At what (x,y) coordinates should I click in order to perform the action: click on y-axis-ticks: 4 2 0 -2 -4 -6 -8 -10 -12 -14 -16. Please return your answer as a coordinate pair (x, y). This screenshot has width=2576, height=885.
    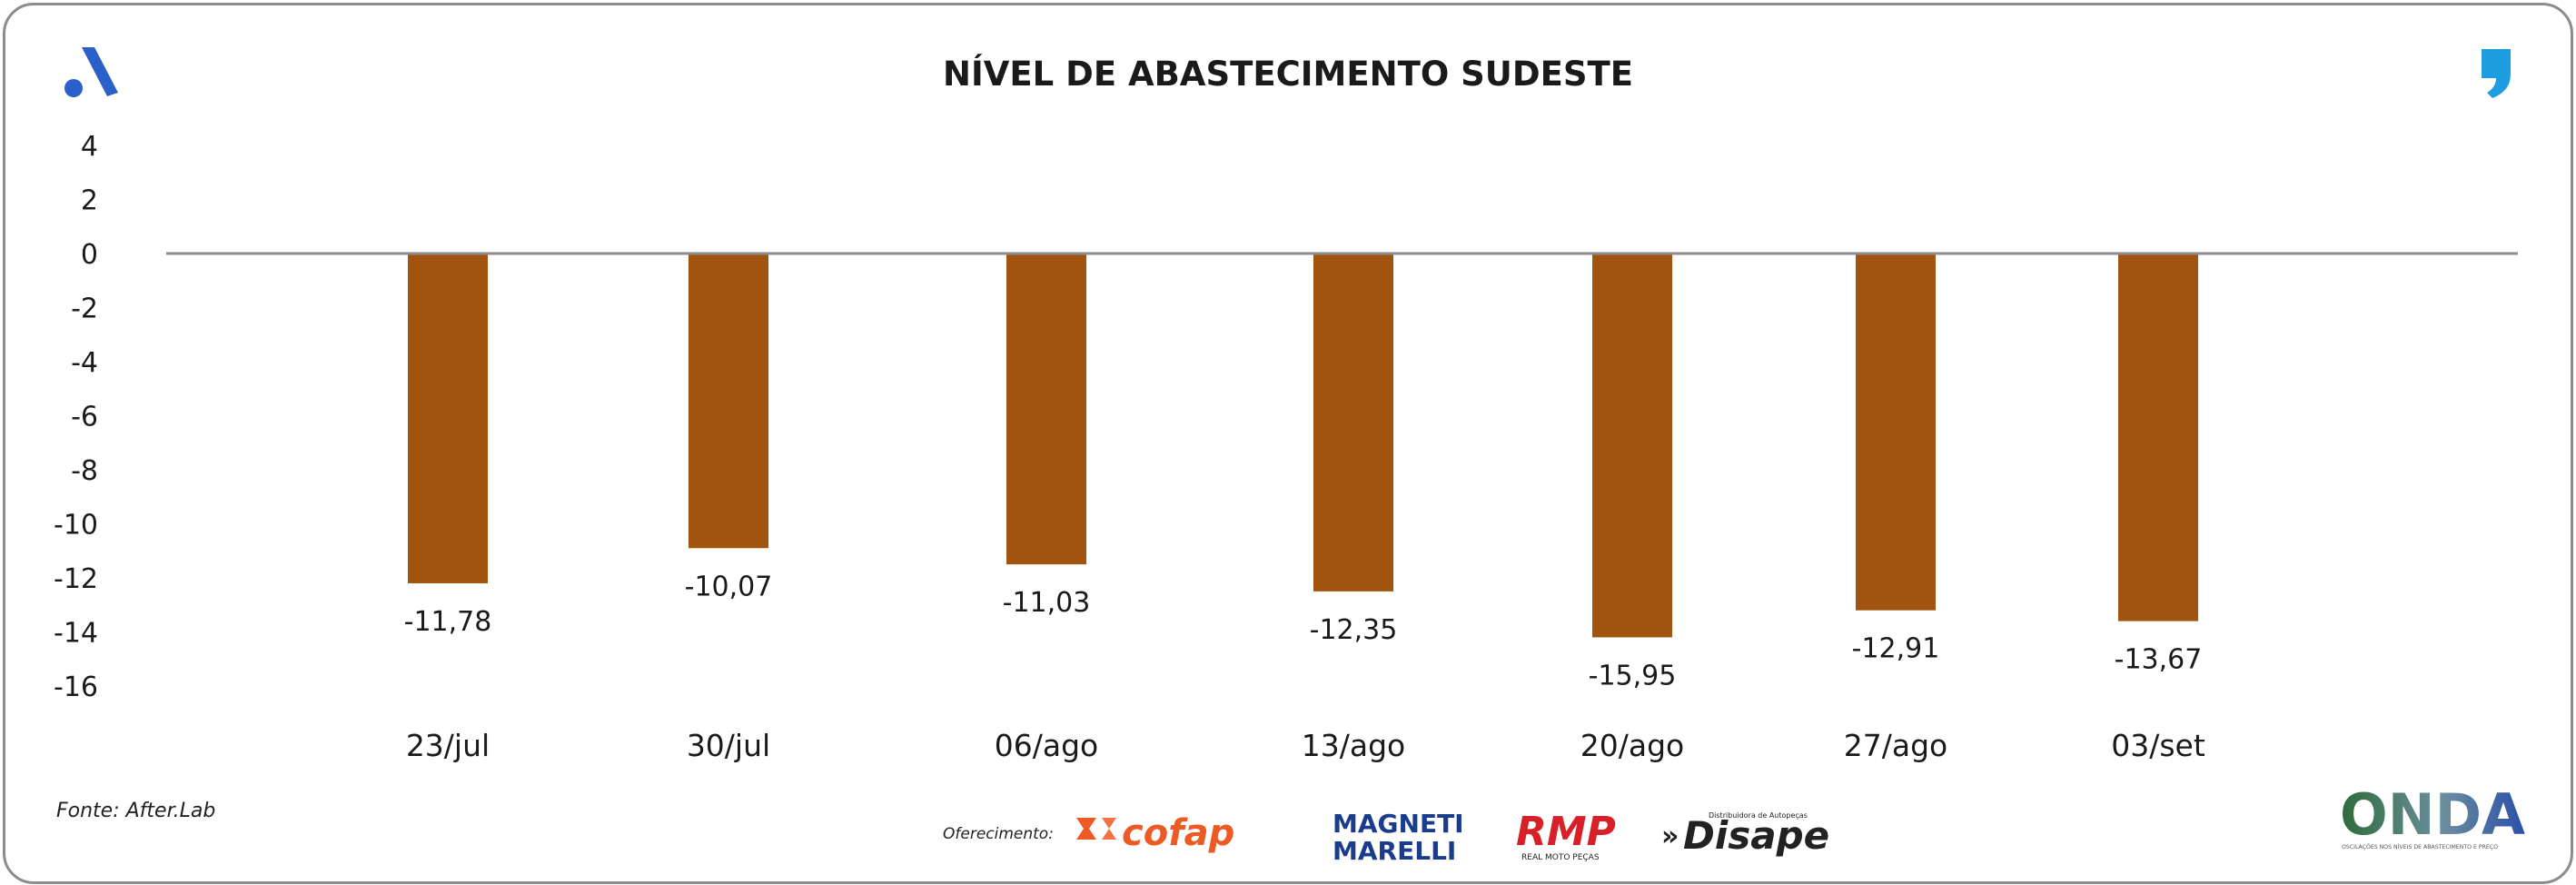
    Looking at the image, I should click on (76, 417).